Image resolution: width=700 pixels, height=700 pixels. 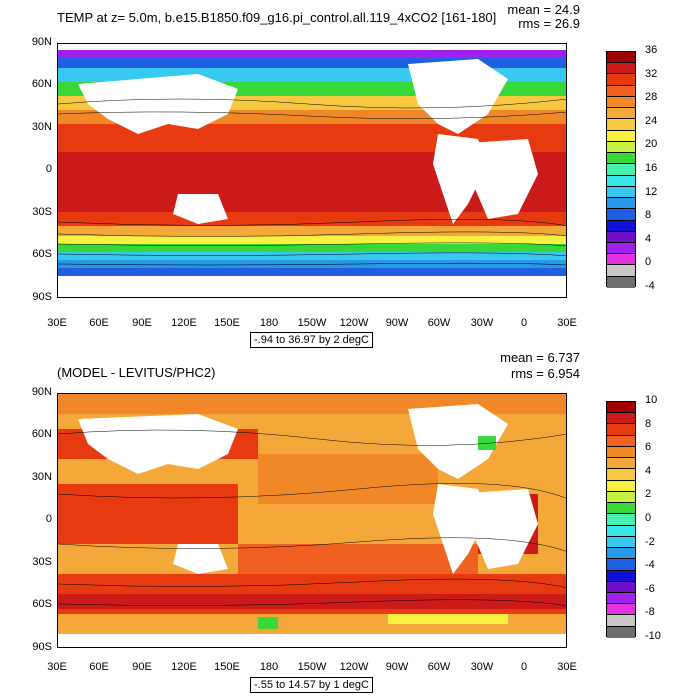 What do you see at coordinates (549, 23) in the screenshot?
I see `top-rms-label: rms = 26.9` at bounding box center [549, 23].